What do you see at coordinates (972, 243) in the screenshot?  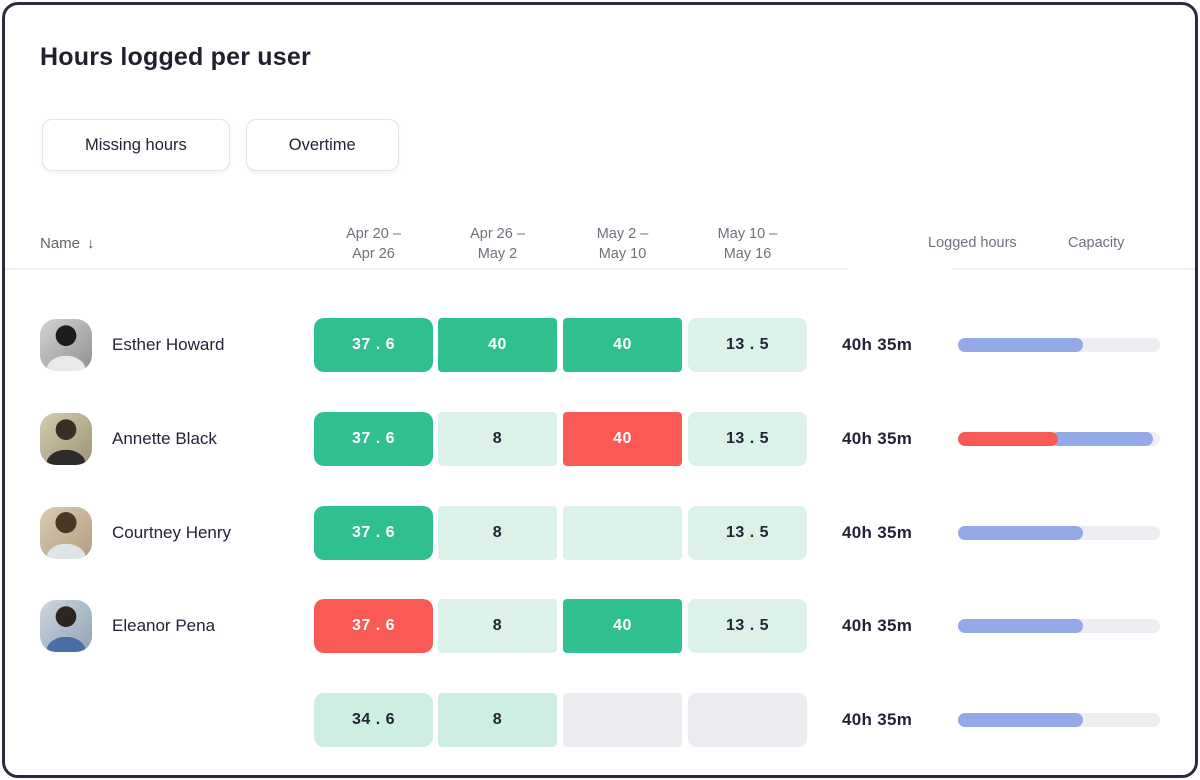 I see `logged-hours-column-header: Logged hours` at bounding box center [972, 243].